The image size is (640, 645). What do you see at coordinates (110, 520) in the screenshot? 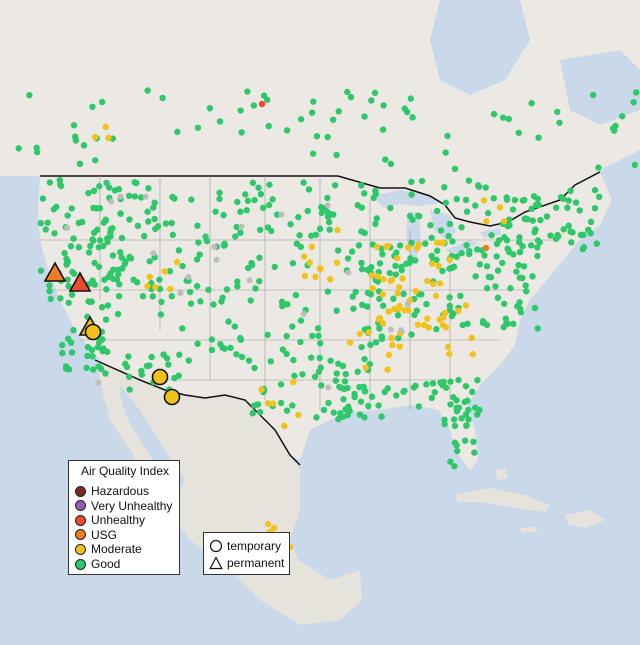
I see `legend-item: Unhealthy` at bounding box center [110, 520].